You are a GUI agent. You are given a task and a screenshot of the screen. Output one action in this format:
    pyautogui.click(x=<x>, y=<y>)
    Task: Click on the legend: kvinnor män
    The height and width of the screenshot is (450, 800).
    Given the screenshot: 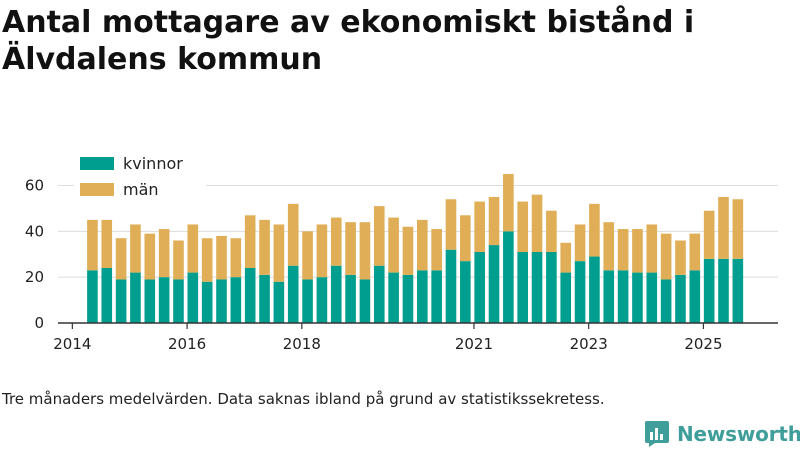 What is the action you would take?
    pyautogui.click(x=140, y=178)
    